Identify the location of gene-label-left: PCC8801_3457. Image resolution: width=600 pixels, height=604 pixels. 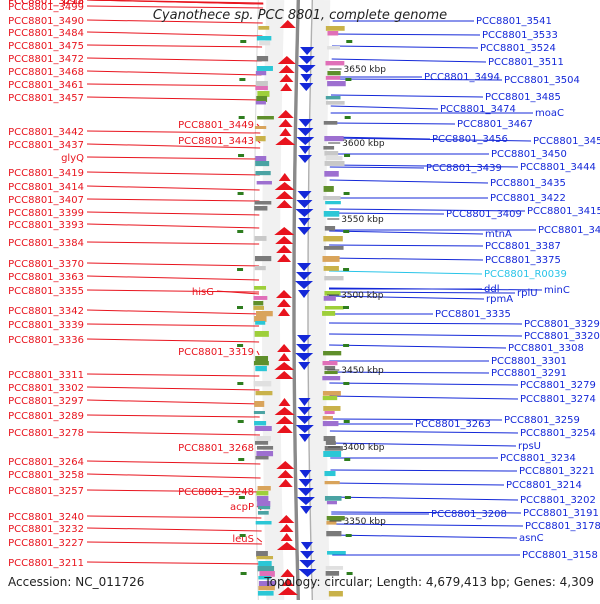
(46, 98).